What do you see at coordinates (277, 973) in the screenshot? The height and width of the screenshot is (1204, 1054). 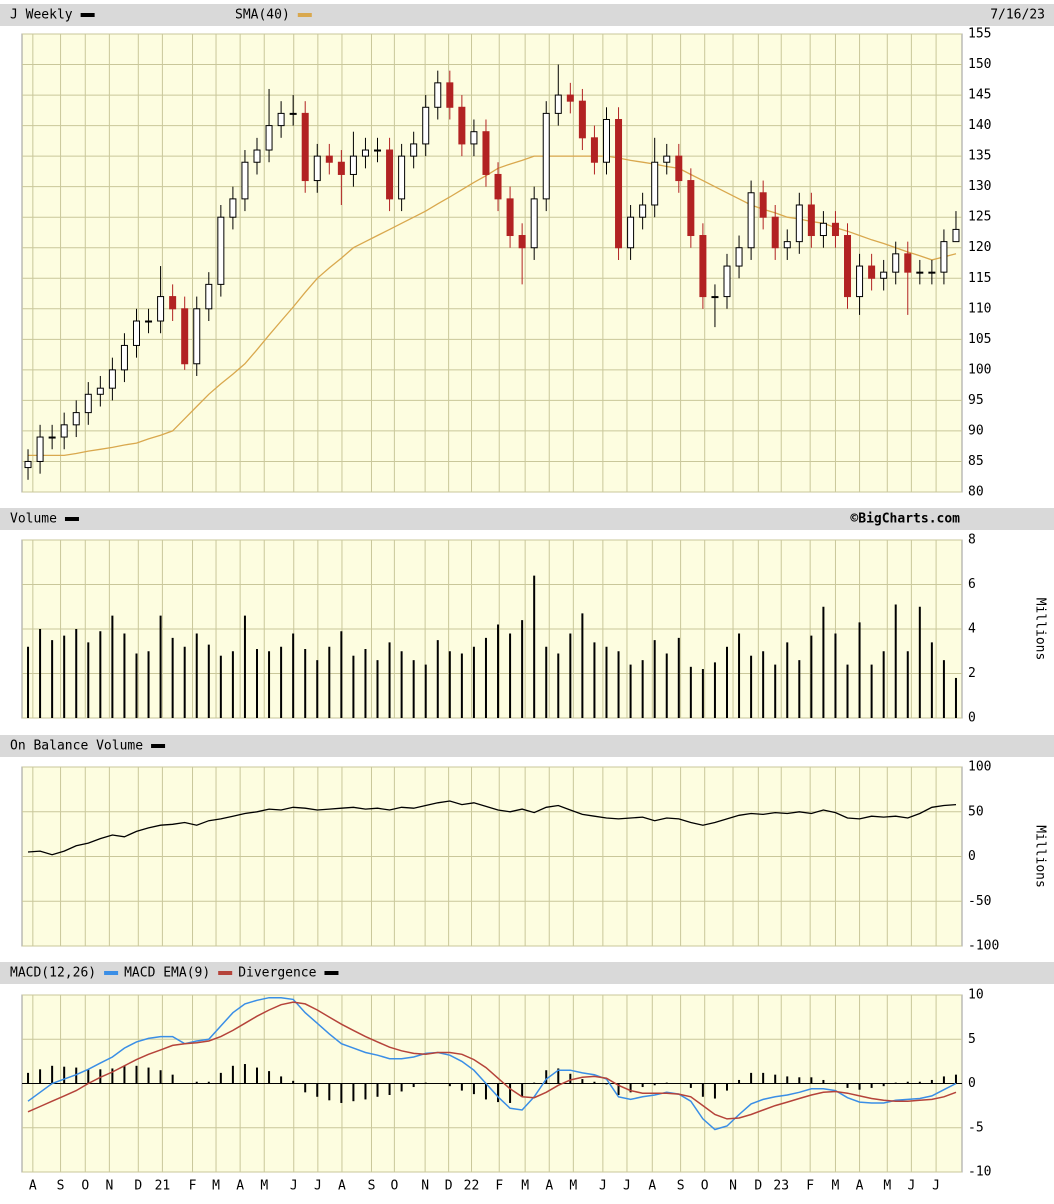 I see `legend-label: Divergence` at bounding box center [277, 973].